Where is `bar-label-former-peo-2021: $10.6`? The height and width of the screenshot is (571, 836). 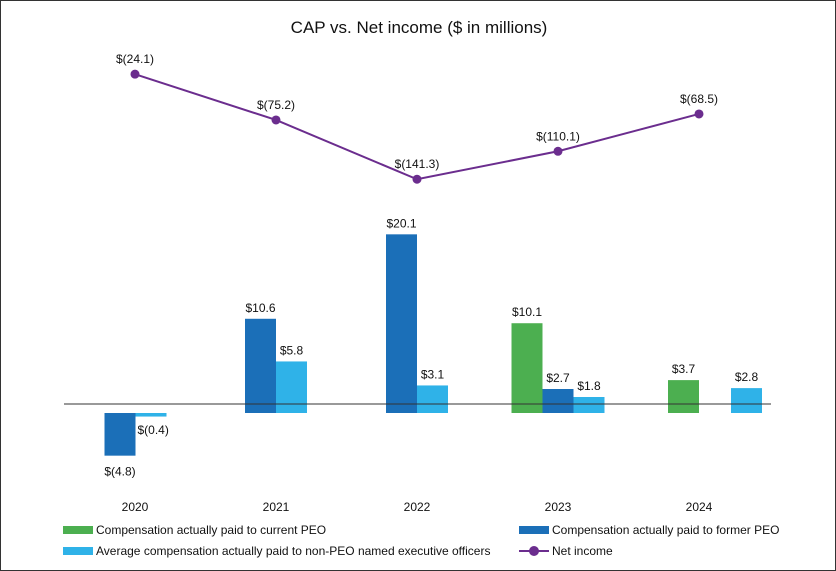
bar-label-former-peo-2021: $10.6 is located at coordinates (260, 308).